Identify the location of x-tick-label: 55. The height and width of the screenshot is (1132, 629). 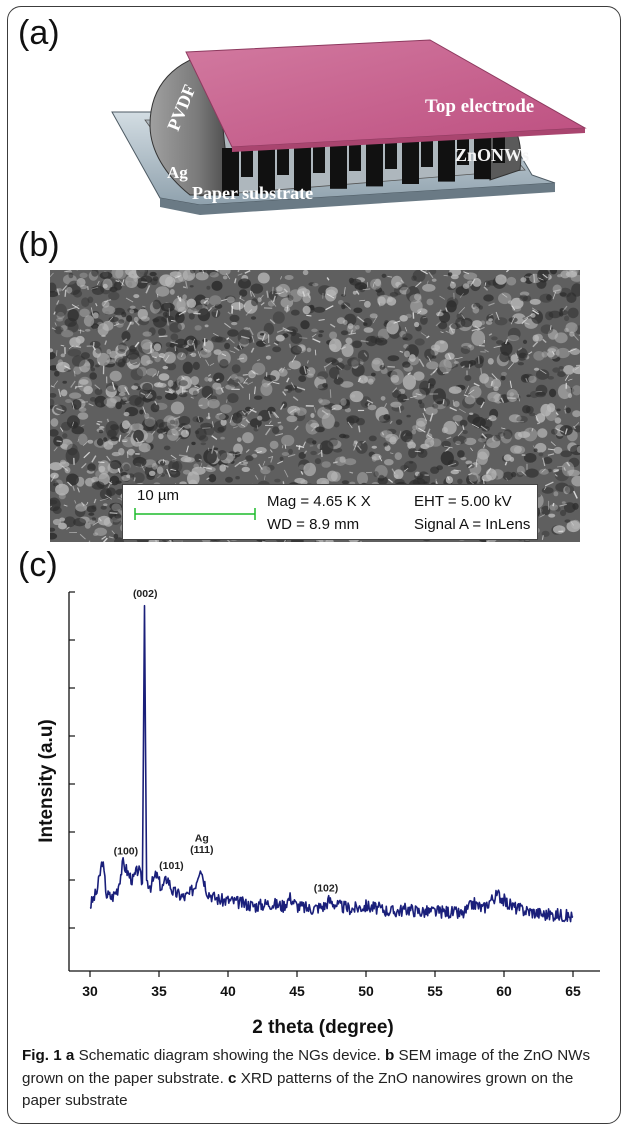
(435, 991).